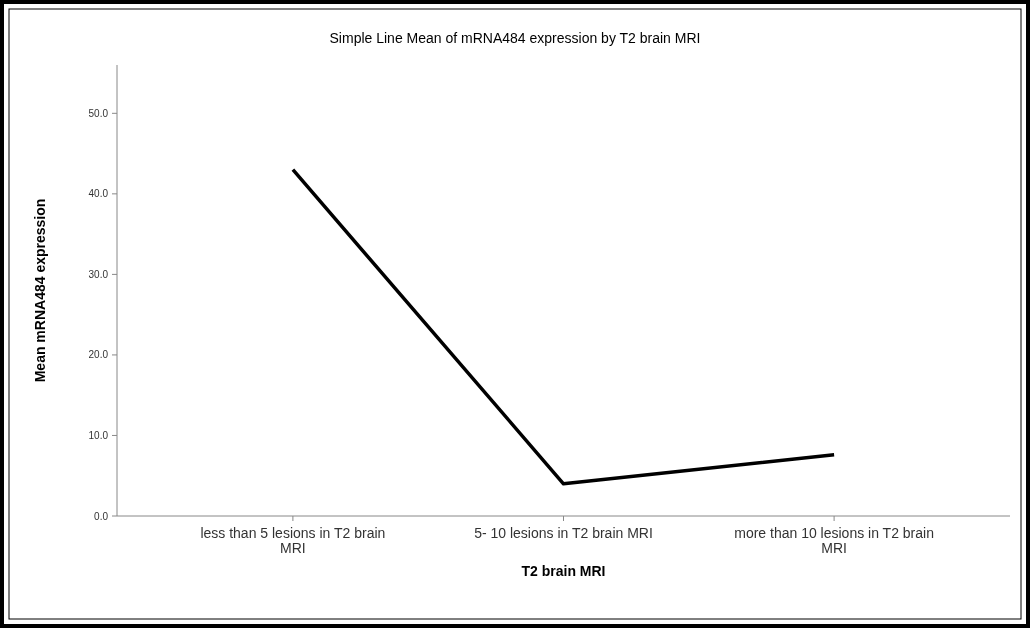 The image size is (1030, 628). I want to click on chart-title: Simple Line Mean of mRNA484 expression by T2 brain MRI, so click(515, 38).